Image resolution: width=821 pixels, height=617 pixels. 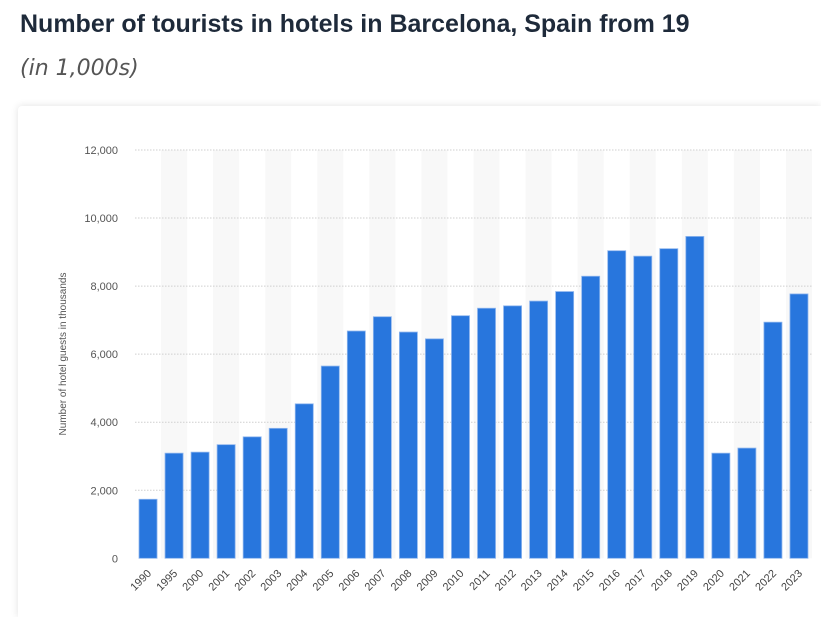 I want to click on x-tick-label: 2002, so click(x=245, y=581).